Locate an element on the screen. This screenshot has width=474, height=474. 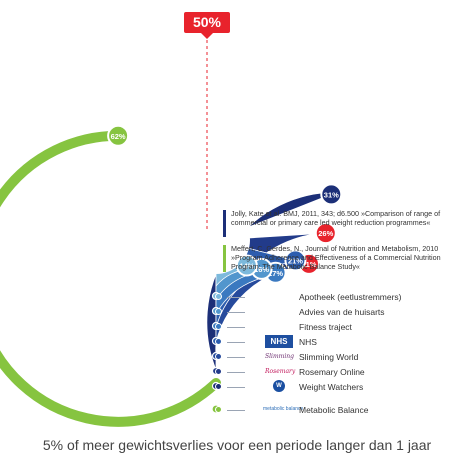
rosemary-online-badge is located at coordinates (325, 233).